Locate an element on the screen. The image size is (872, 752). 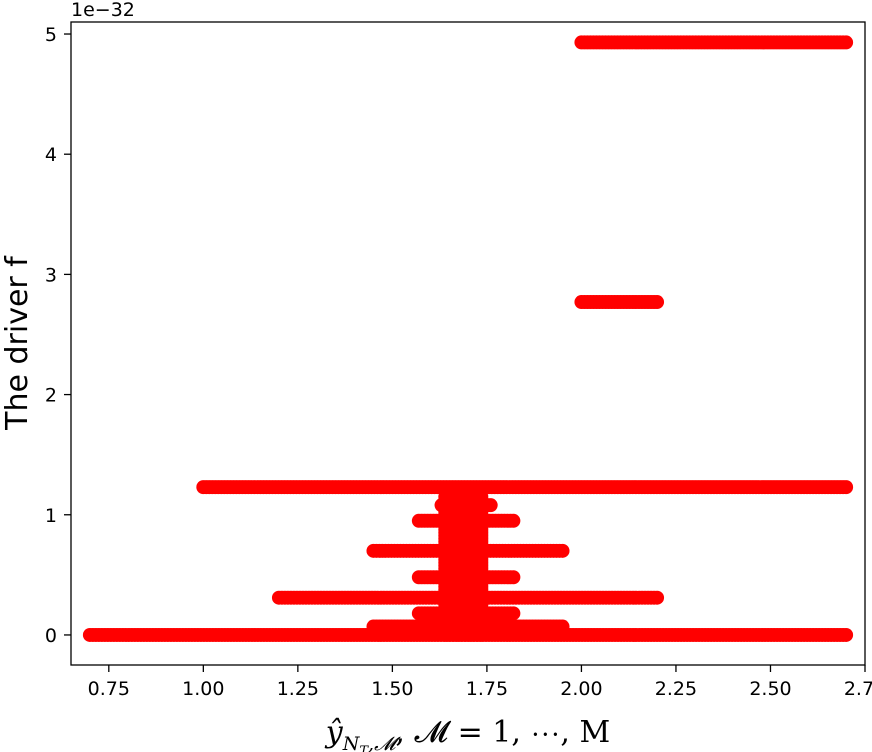
x-tick-label: 0.75 is located at coordinates (109, 689).